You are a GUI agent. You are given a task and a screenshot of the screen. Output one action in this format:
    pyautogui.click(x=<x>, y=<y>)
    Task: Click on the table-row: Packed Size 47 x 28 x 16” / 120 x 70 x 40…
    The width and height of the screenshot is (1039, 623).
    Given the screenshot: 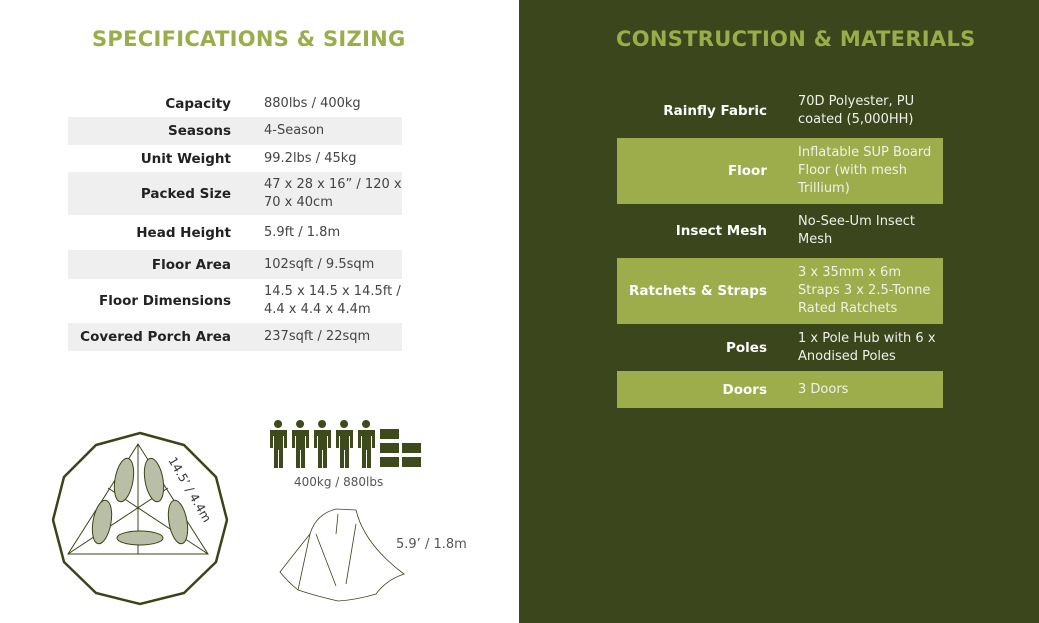 What is the action you would take?
    pyautogui.click(x=235, y=193)
    